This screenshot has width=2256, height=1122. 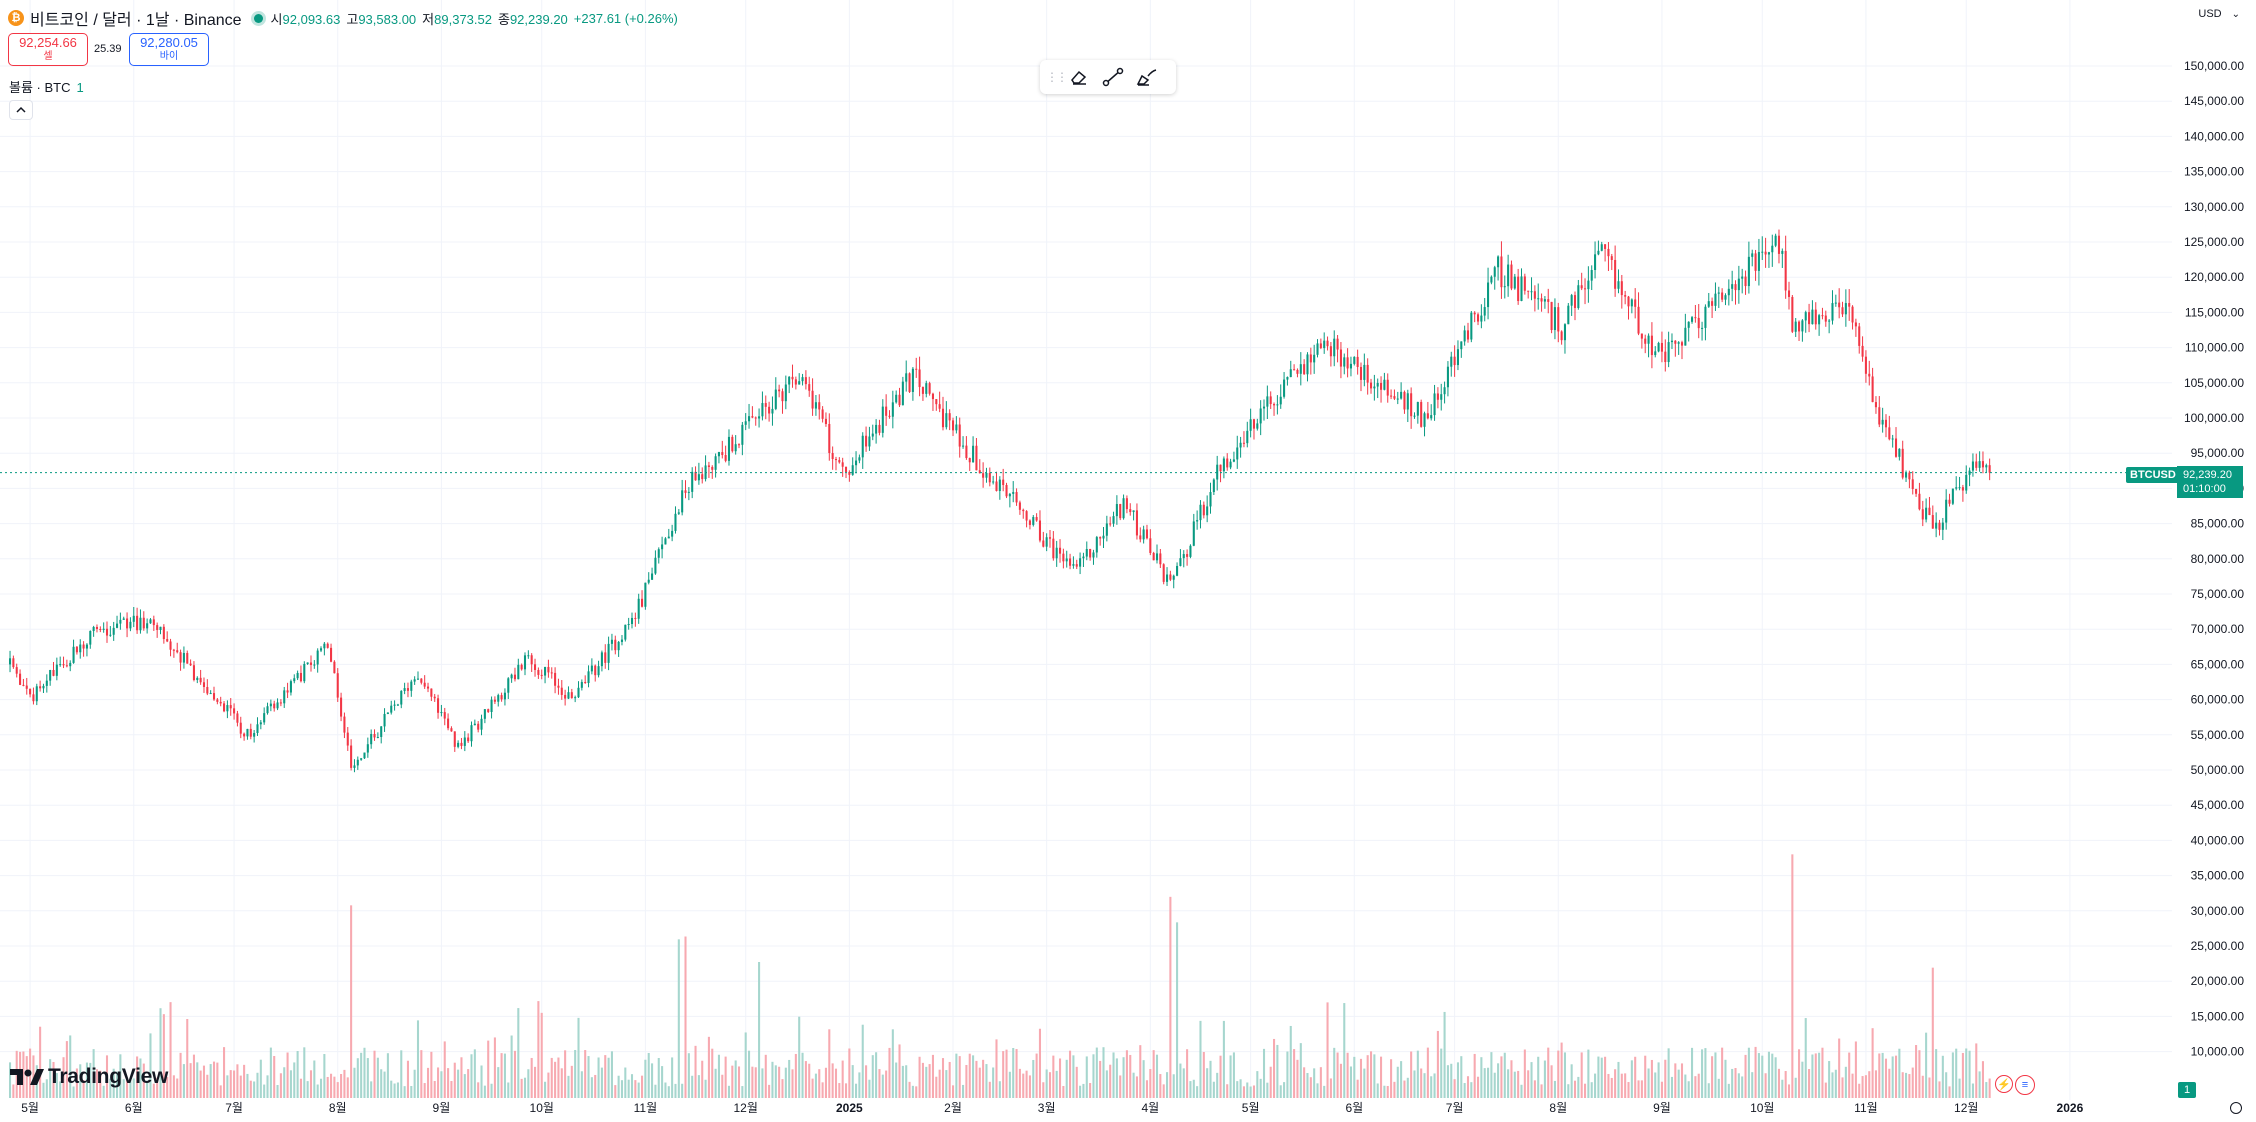 What do you see at coordinates (169, 49) in the screenshot?
I see `buy-button: 92,280.05 바이` at bounding box center [169, 49].